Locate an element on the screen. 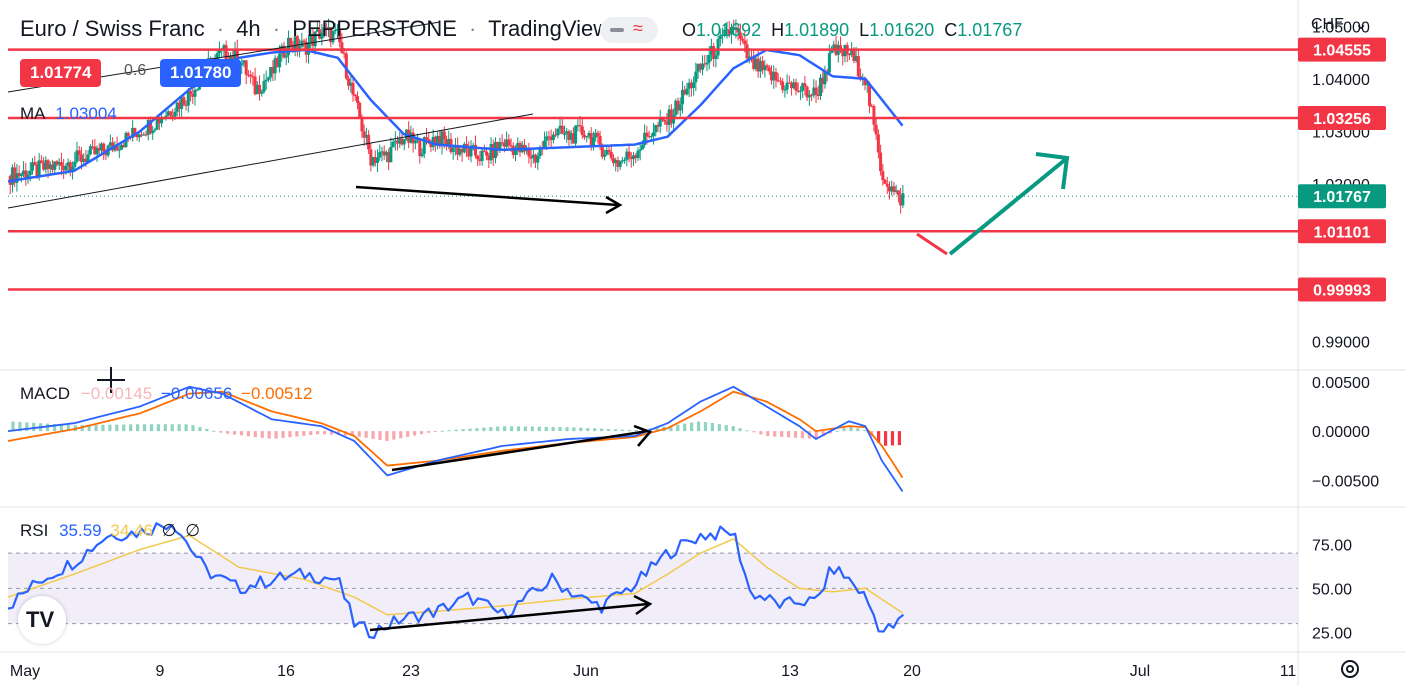  macd-line-value: −0.00656 is located at coordinates (196, 393).